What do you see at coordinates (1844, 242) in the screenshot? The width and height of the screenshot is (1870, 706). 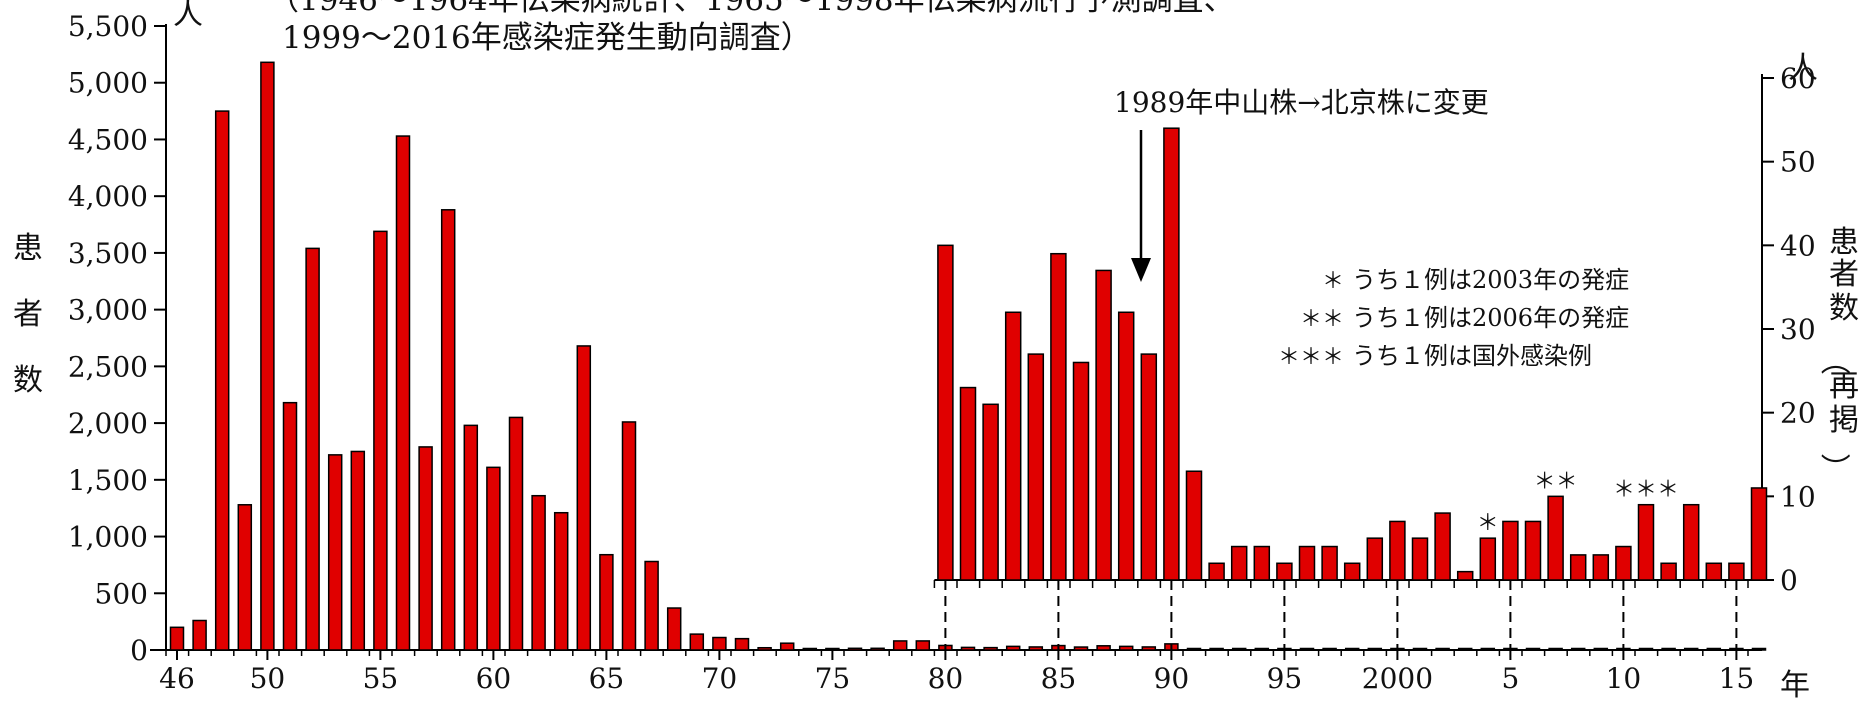 I see `right-axis-label-char: 患` at bounding box center [1844, 242].